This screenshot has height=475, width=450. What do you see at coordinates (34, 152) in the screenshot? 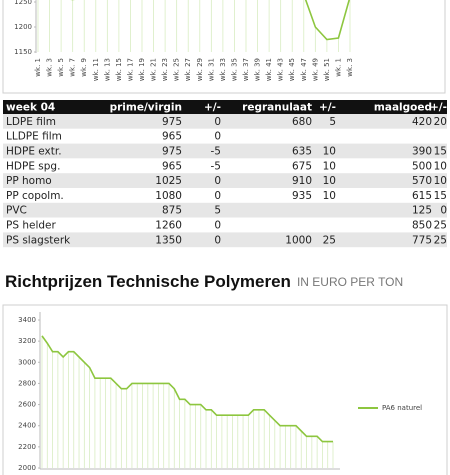
I see `table-cell: HDPE extr.` at bounding box center [34, 152].